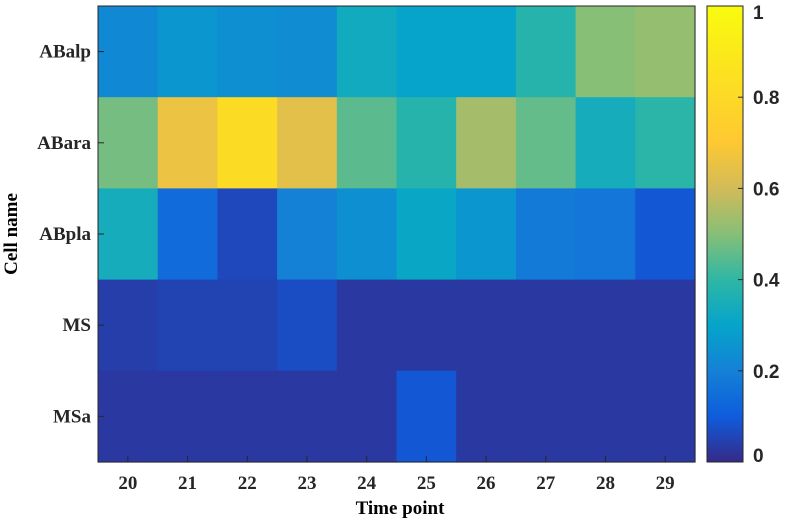 The height and width of the screenshot is (521, 786). Describe the element at coordinates (758, 456) in the screenshot. I see `colorbar-tick-label: 0` at that location.